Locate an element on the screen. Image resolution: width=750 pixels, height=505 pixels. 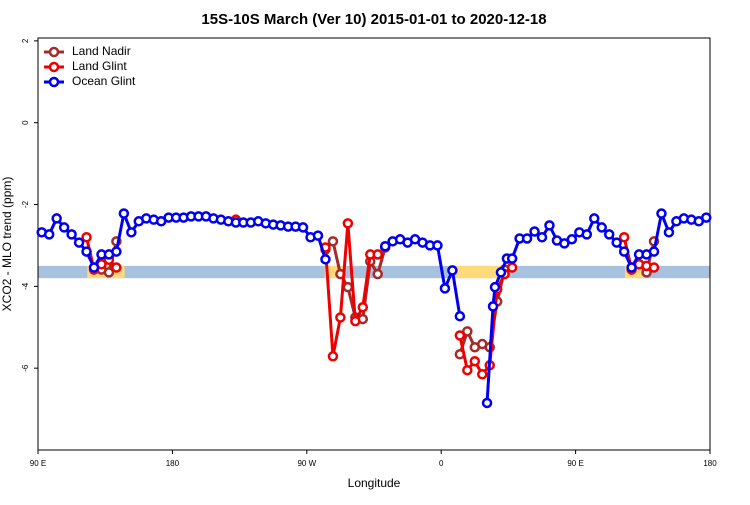
legend-label: Land Nadir is located at coordinates (101, 51).